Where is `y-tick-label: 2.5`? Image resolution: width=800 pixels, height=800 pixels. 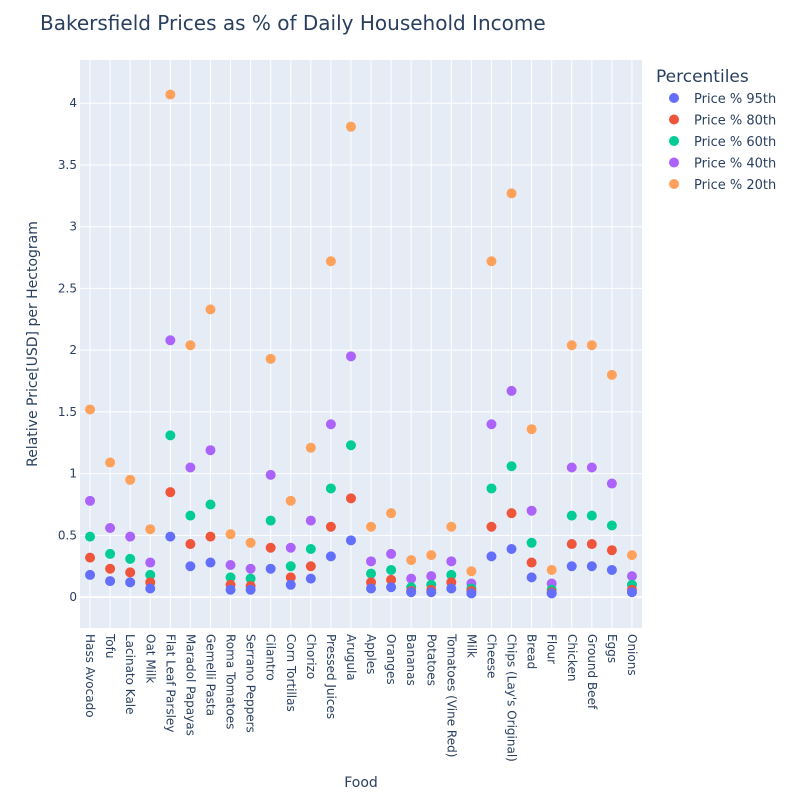 y-tick-label: 2.5 is located at coordinates (67, 288).